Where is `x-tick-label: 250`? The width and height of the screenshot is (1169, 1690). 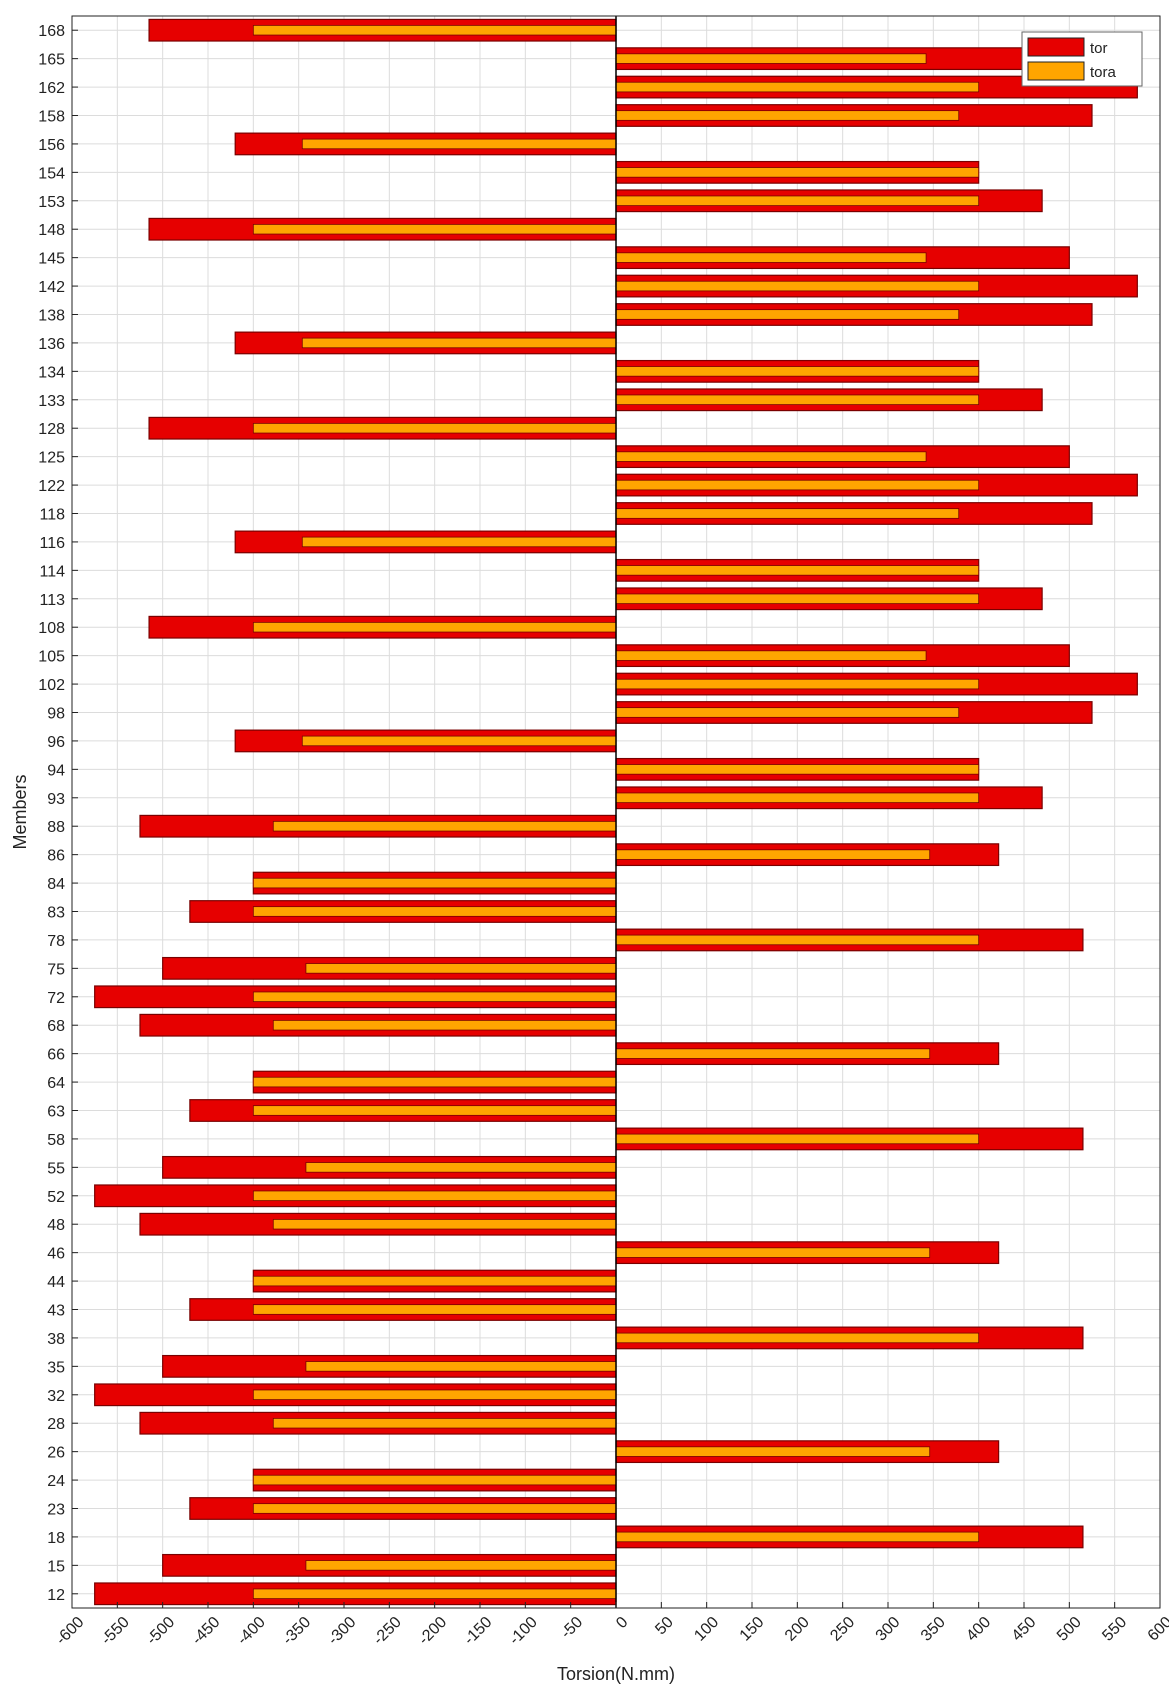 x-tick-label: 250 is located at coordinates (842, 1629).